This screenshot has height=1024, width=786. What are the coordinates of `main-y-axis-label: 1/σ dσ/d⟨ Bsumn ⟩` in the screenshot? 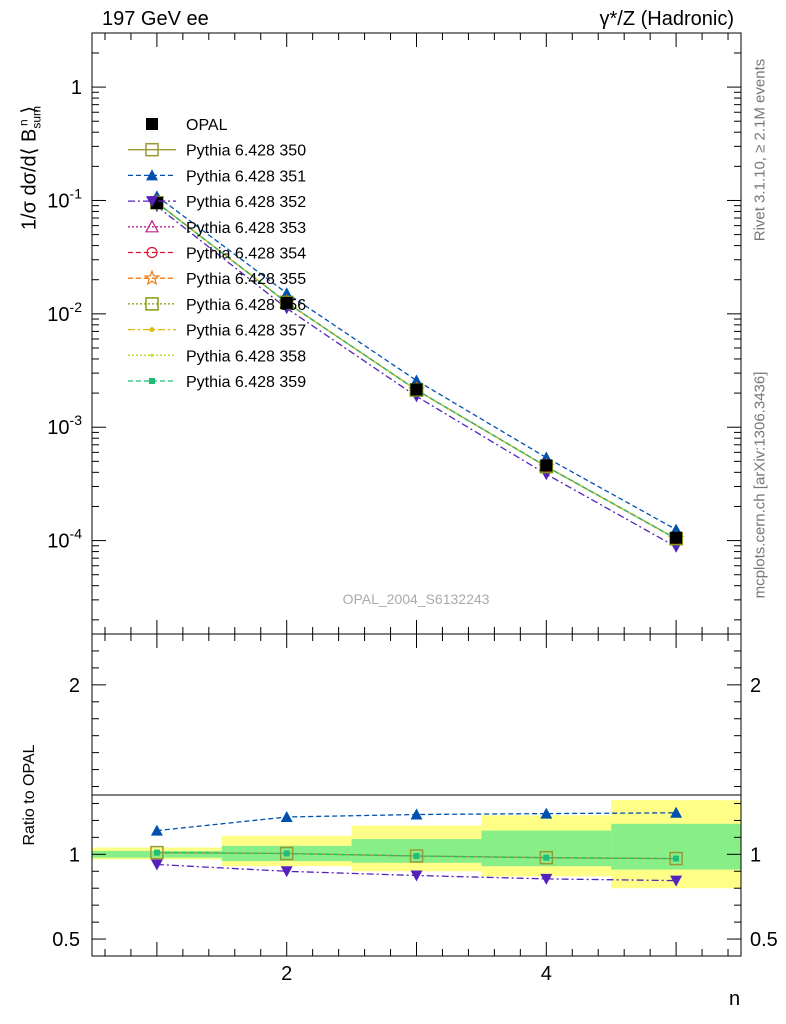 It's located at (30, 168).